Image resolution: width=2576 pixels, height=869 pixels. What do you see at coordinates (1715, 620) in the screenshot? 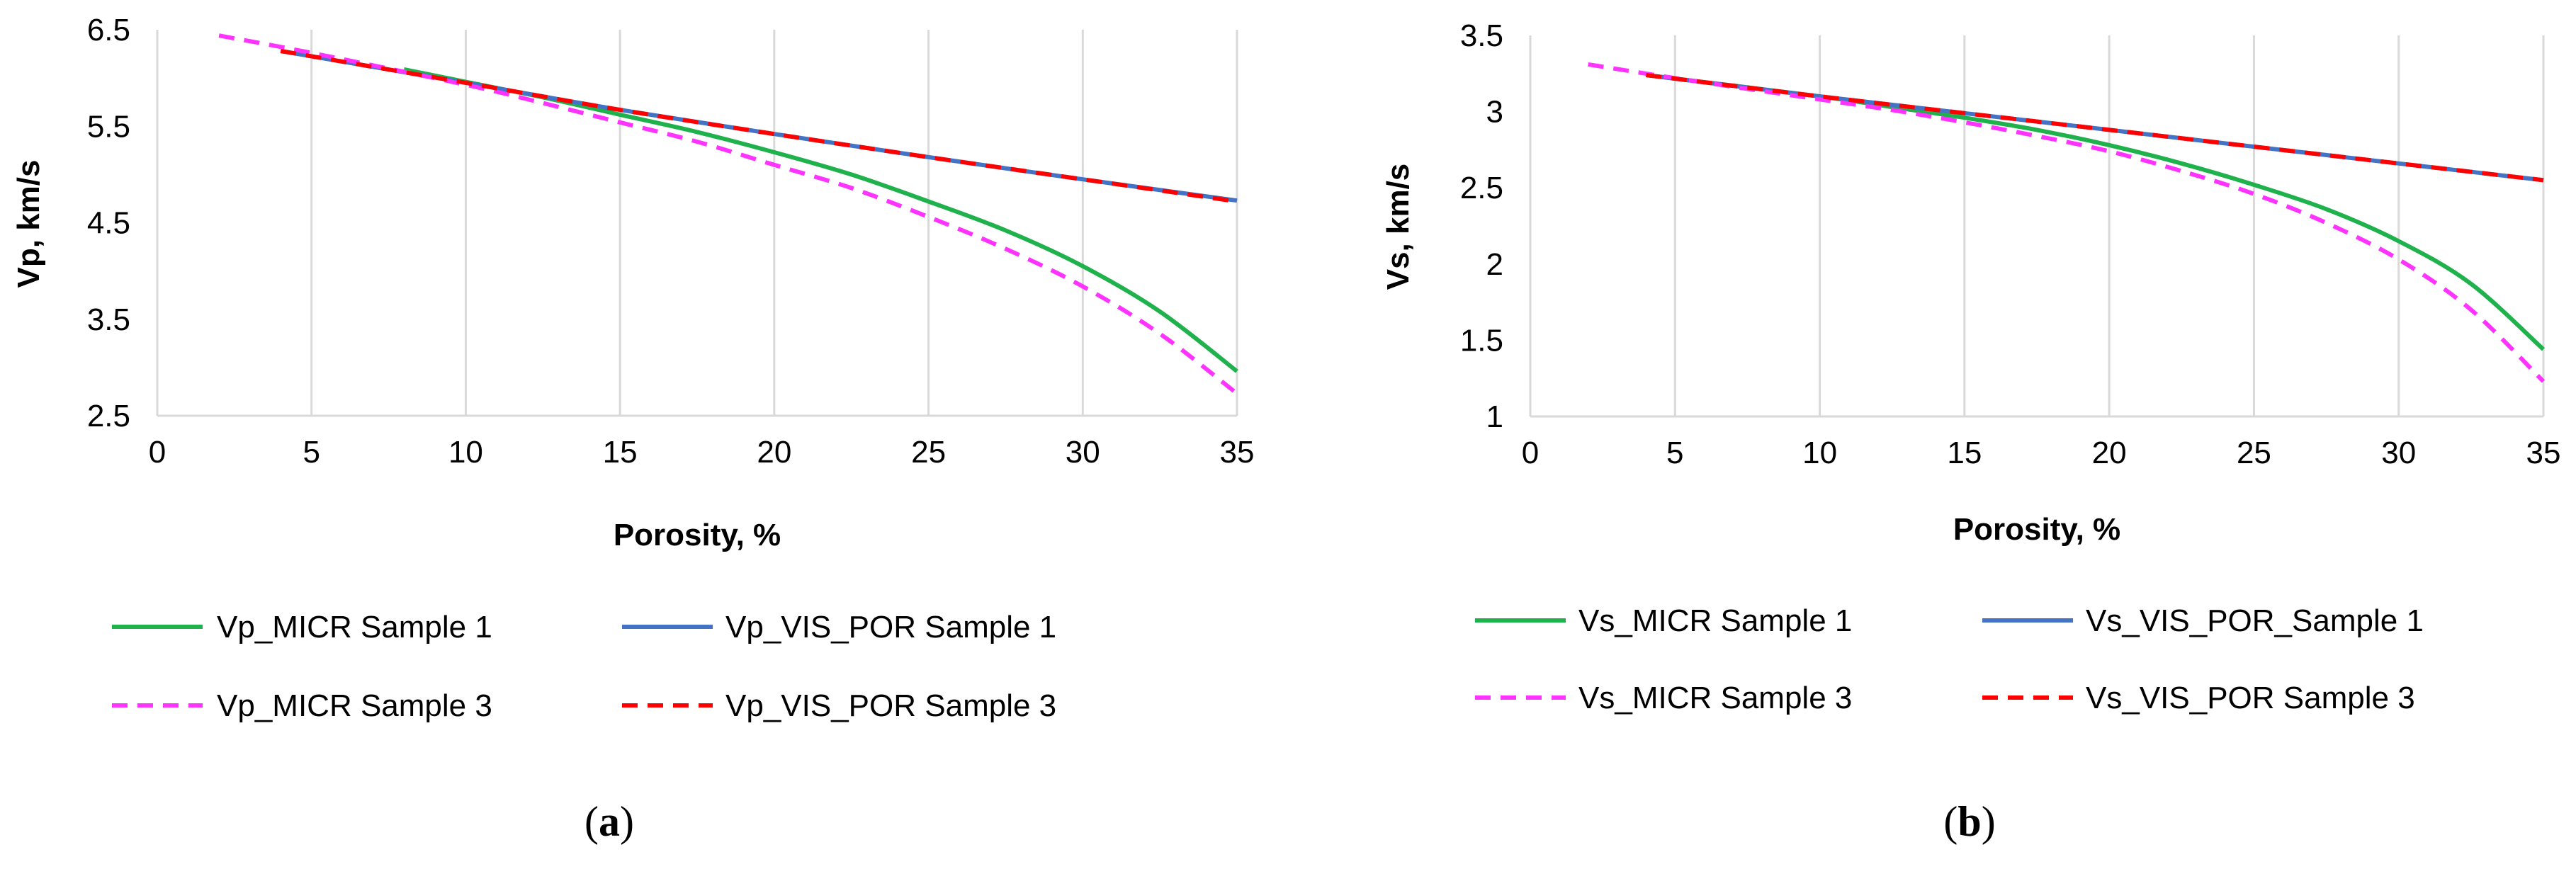
I see `legend-label: Vs_MICR Sample 1` at bounding box center [1715, 620].